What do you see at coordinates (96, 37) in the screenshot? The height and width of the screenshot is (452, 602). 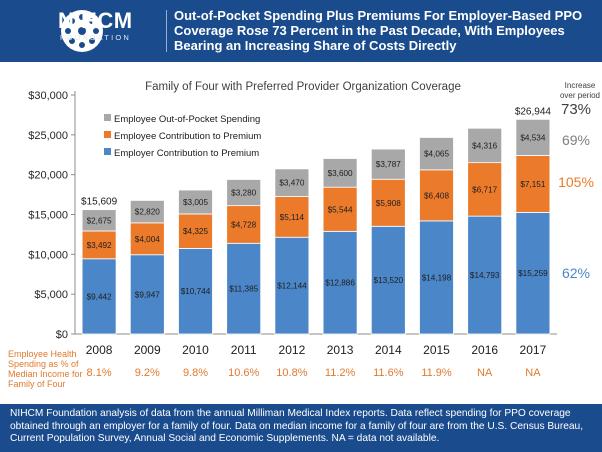 I see `logo-subtitle: FOUNDATION` at bounding box center [96, 37].